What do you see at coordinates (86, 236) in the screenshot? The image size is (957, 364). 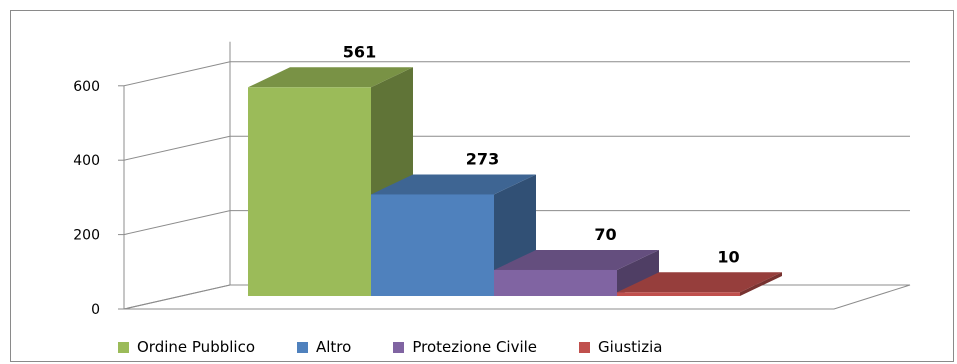 I see `y-tick-label: 200` at bounding box center [86, 236].